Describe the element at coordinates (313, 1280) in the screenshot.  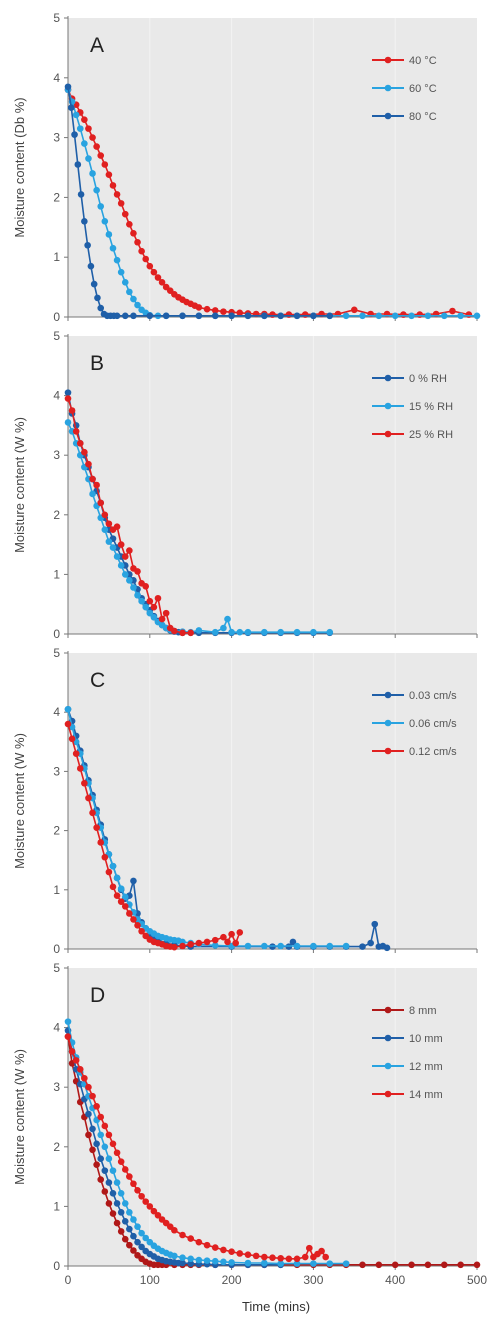
I see `x-tick-label: 300` at that location.